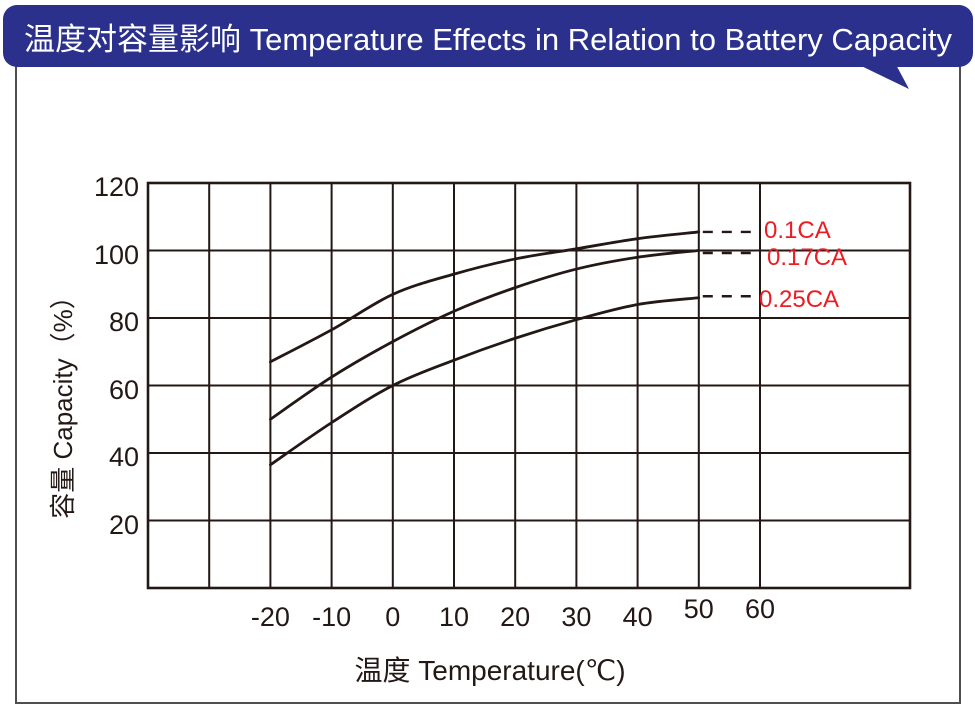 This screenshot has width=975, height=711. I want to click on x-tick-label--20: -20, so click(270, 617).